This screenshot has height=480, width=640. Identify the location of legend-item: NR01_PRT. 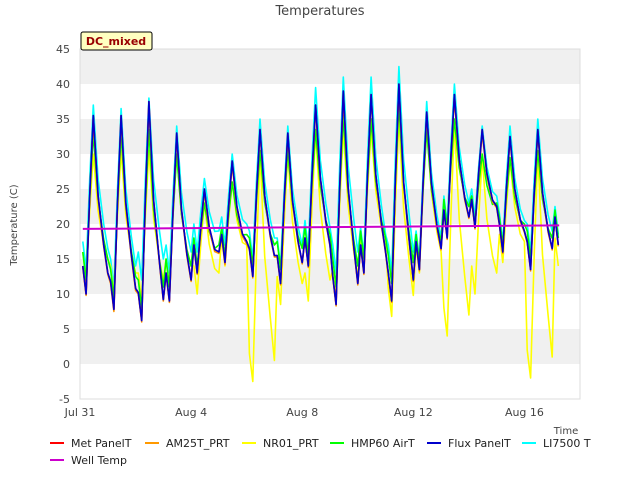
(280, 443).